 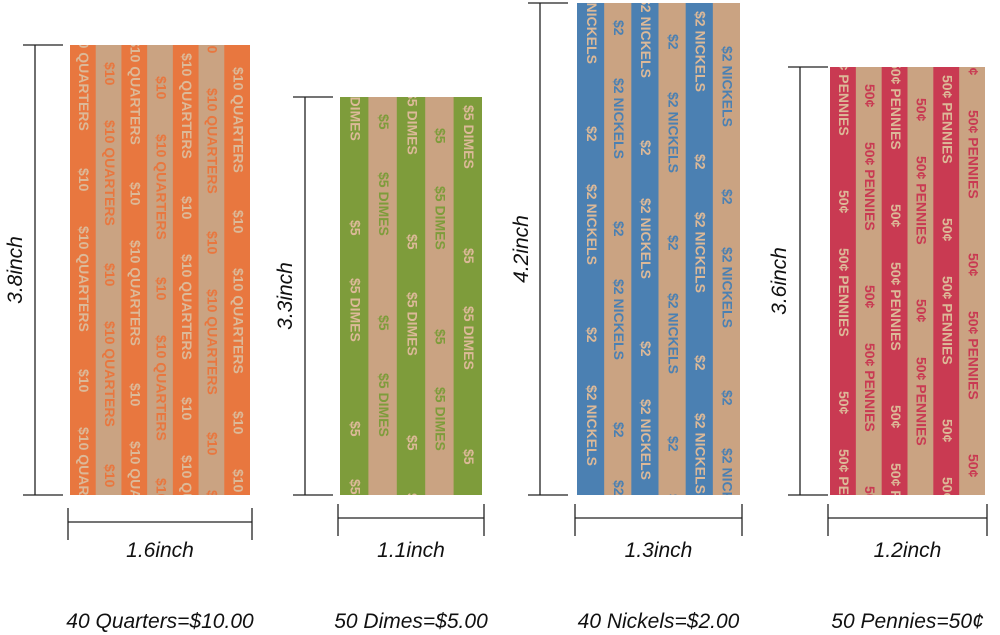 I want to click on height-label: 3.8inch, so click(x=15, y=270).